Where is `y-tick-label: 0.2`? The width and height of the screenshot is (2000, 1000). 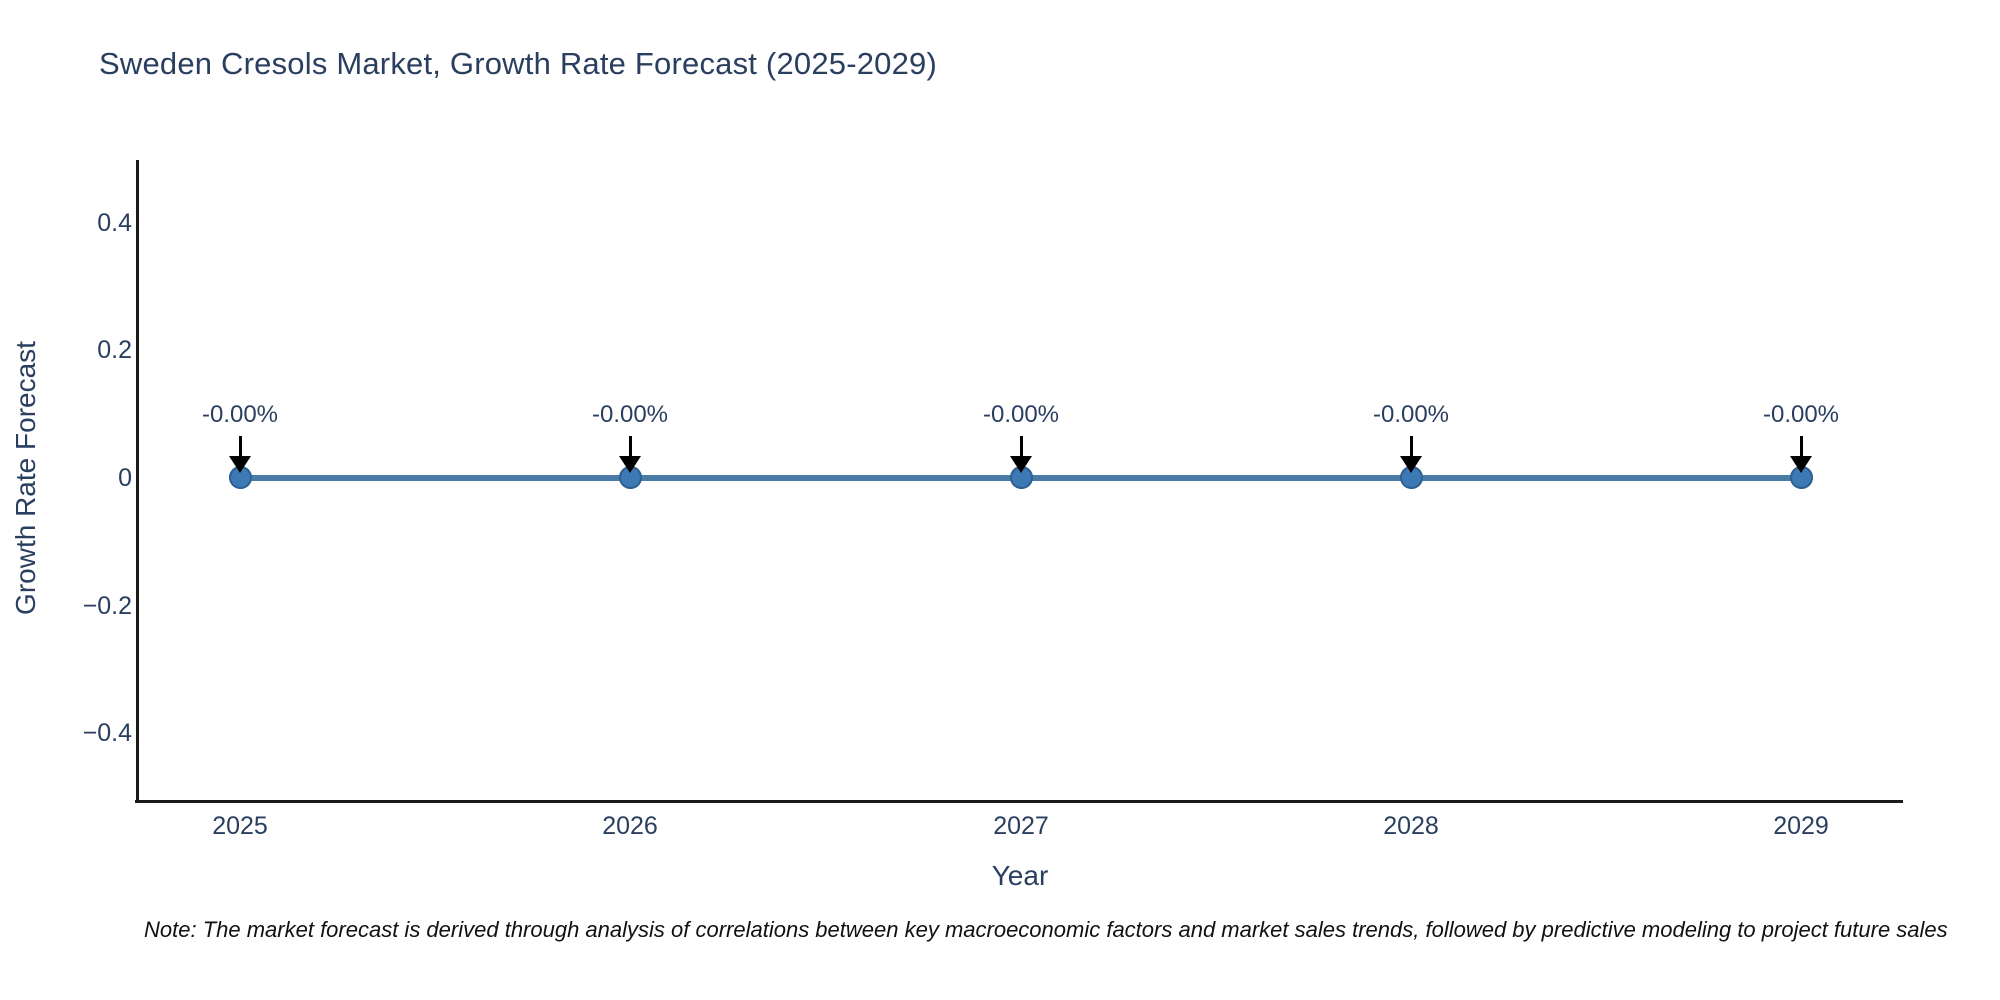 y-tick-label: 0.2 is located at coordinates (114, 350).